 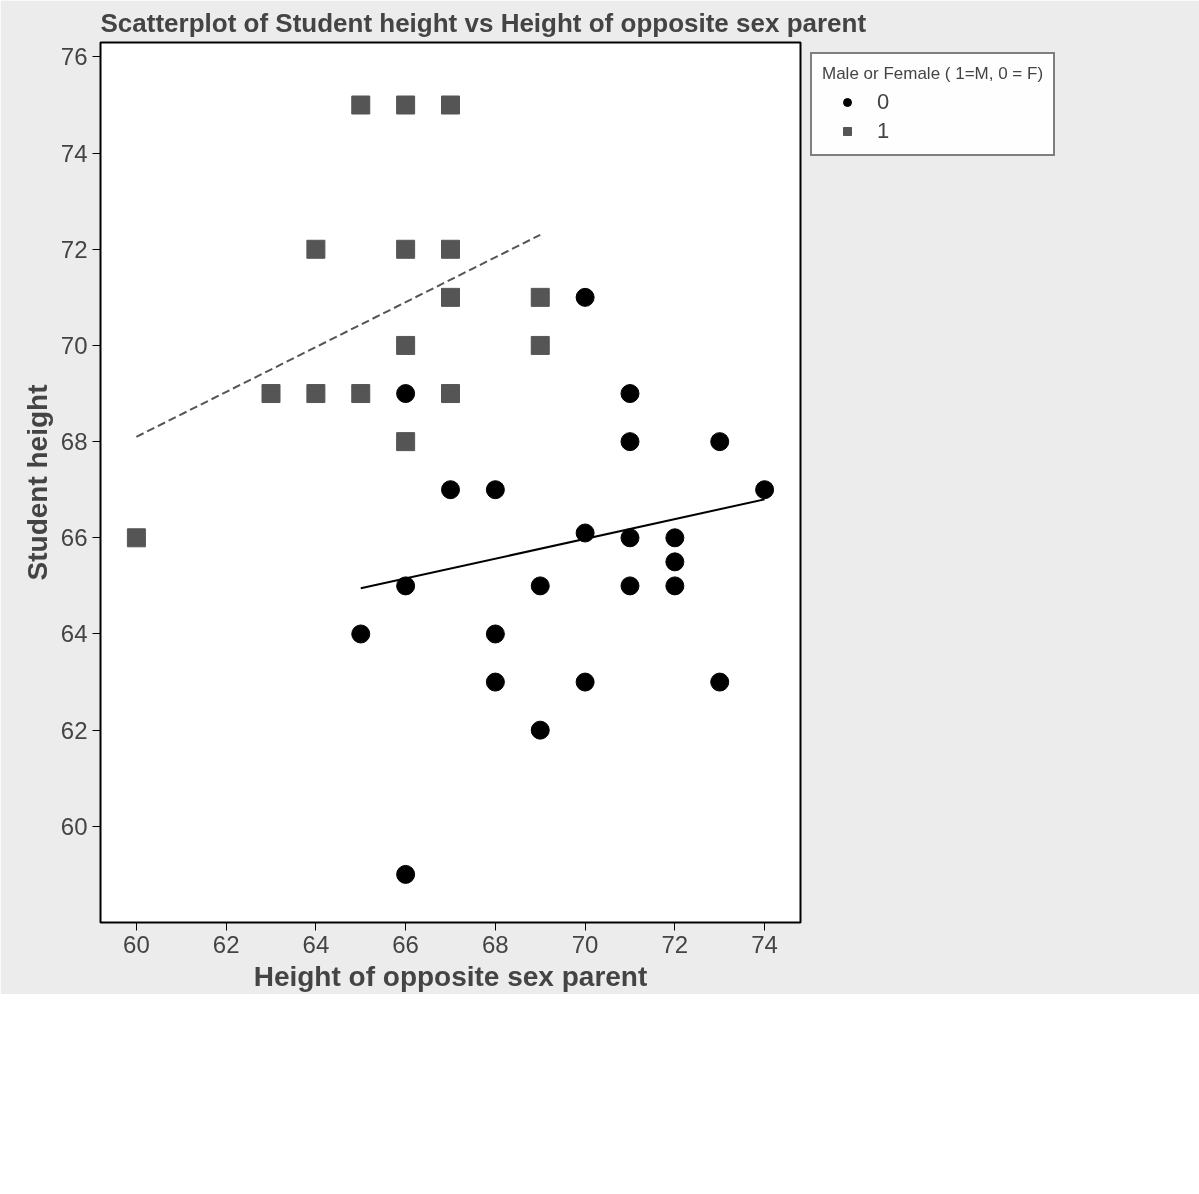 I want to click on x-tick-label: 70, so click(x=585, y=944).